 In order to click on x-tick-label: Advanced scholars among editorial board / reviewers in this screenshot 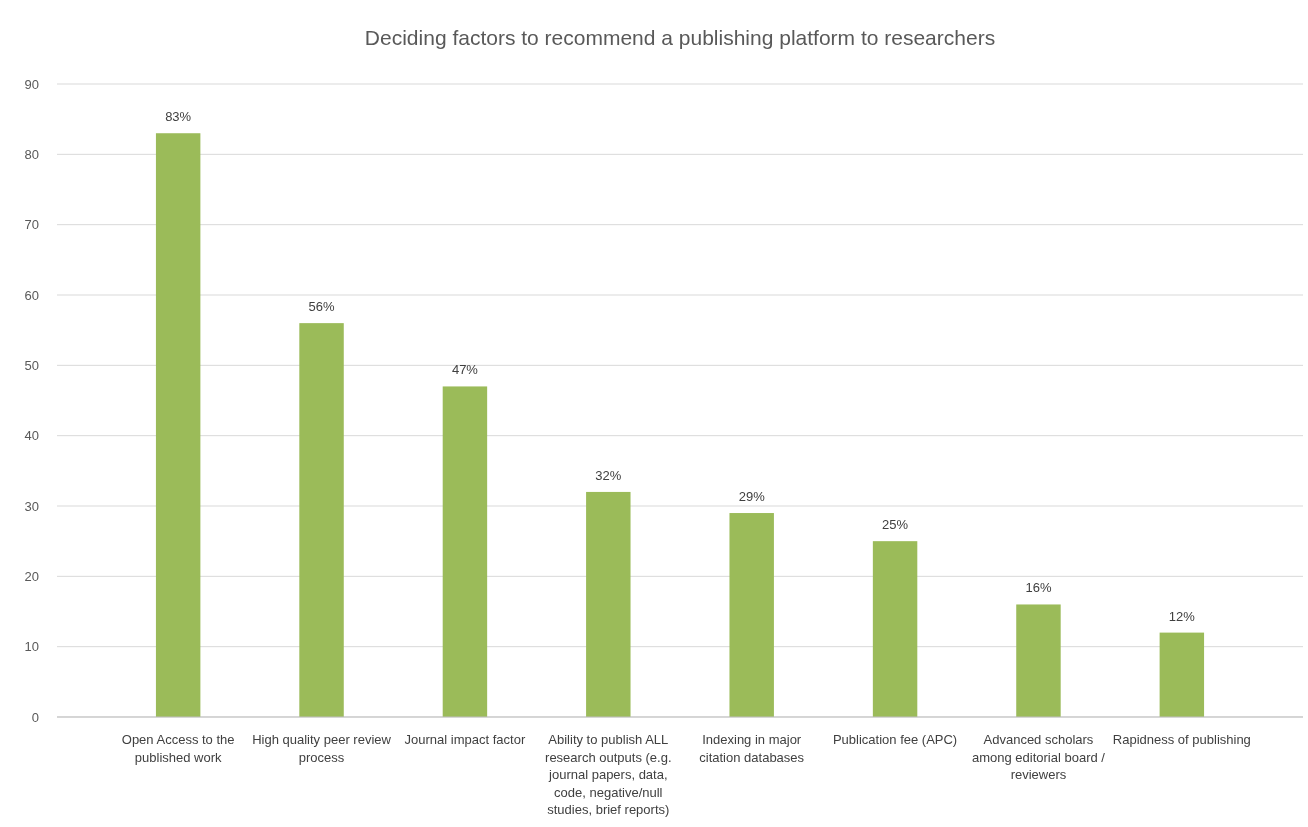, I will do `click(1038, 757)`.